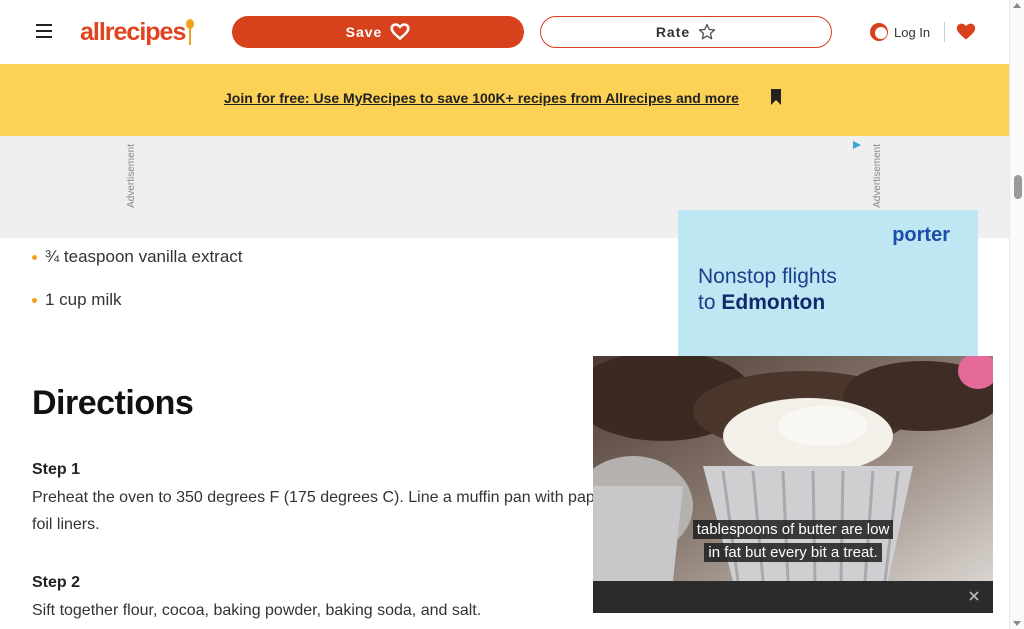  I want to click on menu-button, so click(44, 31).